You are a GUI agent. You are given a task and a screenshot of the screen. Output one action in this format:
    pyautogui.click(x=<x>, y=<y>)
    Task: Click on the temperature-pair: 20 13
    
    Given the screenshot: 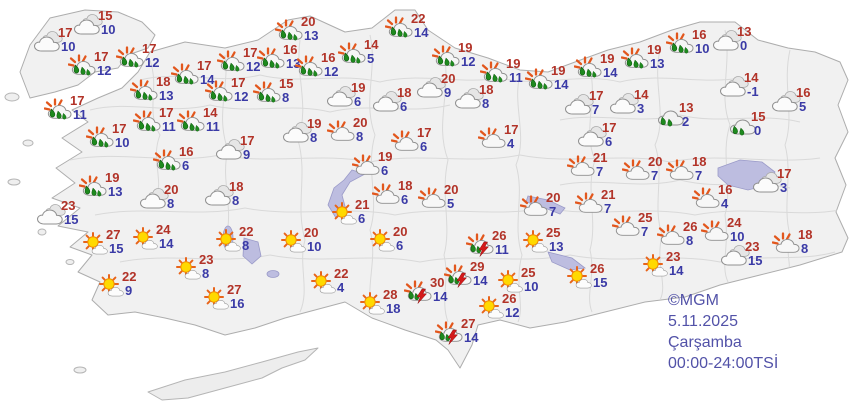 What is the action you would take?
    pyautogui.click(x=309, y=29)
    